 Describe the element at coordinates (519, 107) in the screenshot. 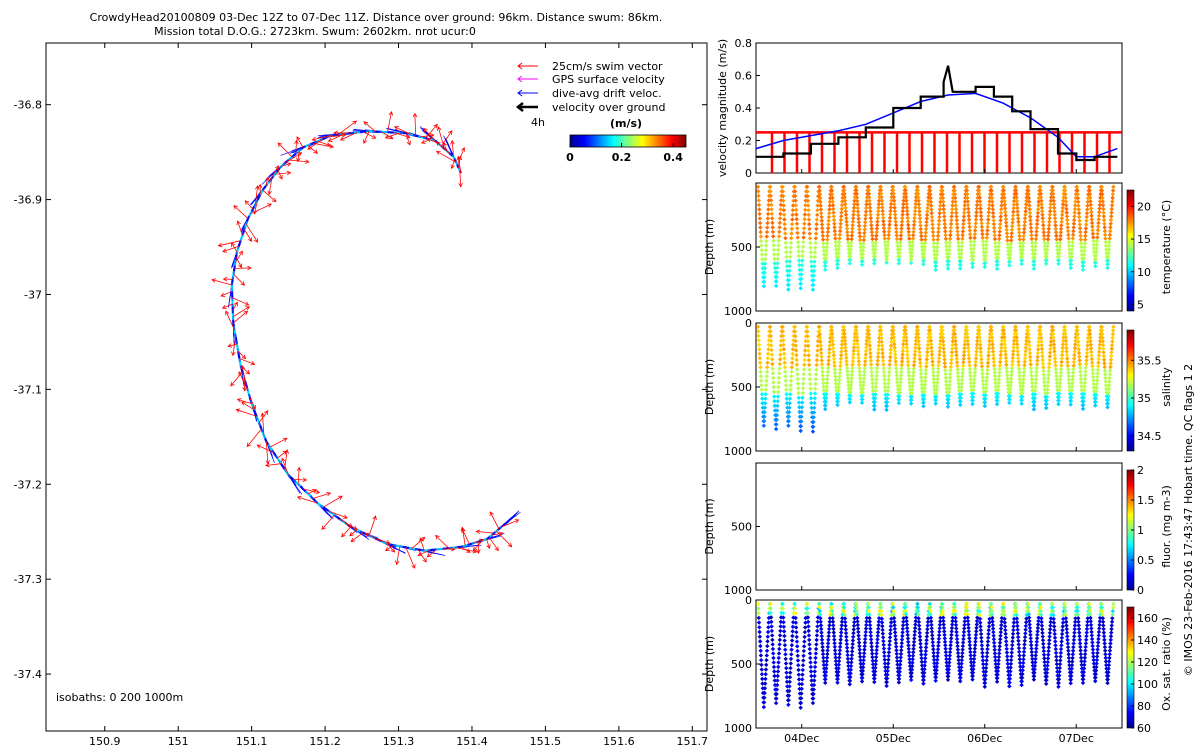

I see `legend-vog-arrowhead` at that location.